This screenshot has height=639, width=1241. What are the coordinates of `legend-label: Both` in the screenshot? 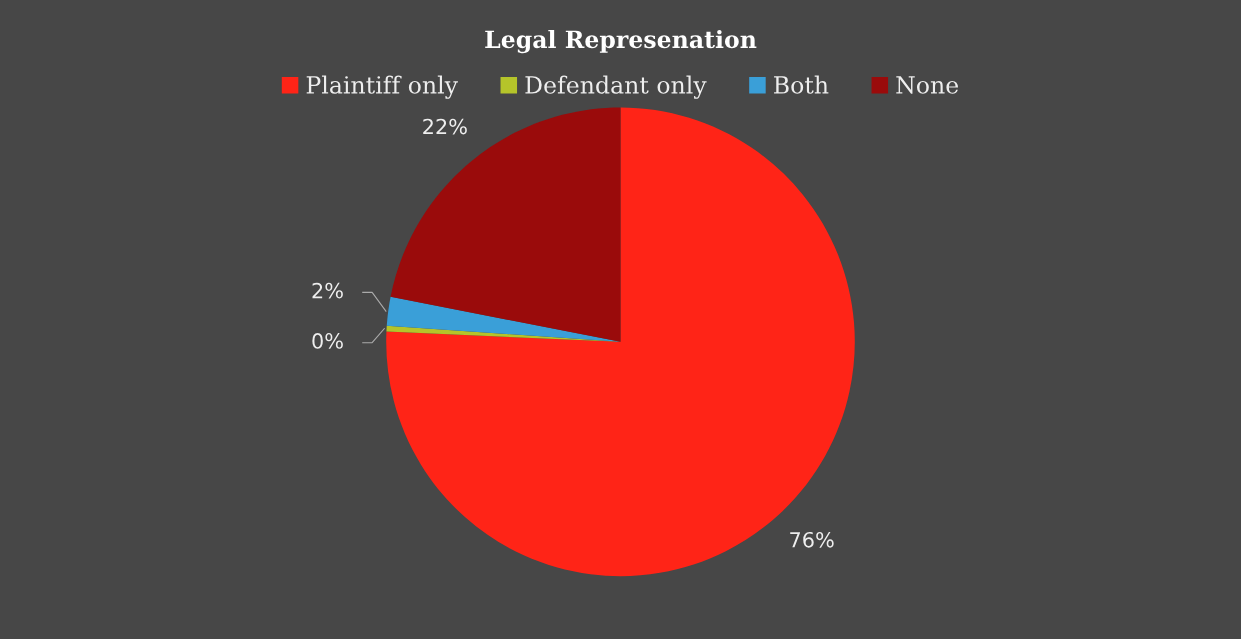 It's located at (801, 84).